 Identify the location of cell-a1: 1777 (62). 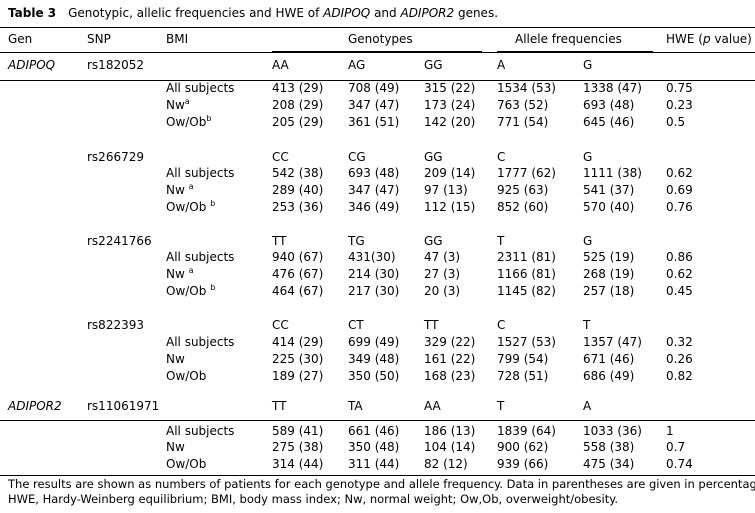
(526, 173).